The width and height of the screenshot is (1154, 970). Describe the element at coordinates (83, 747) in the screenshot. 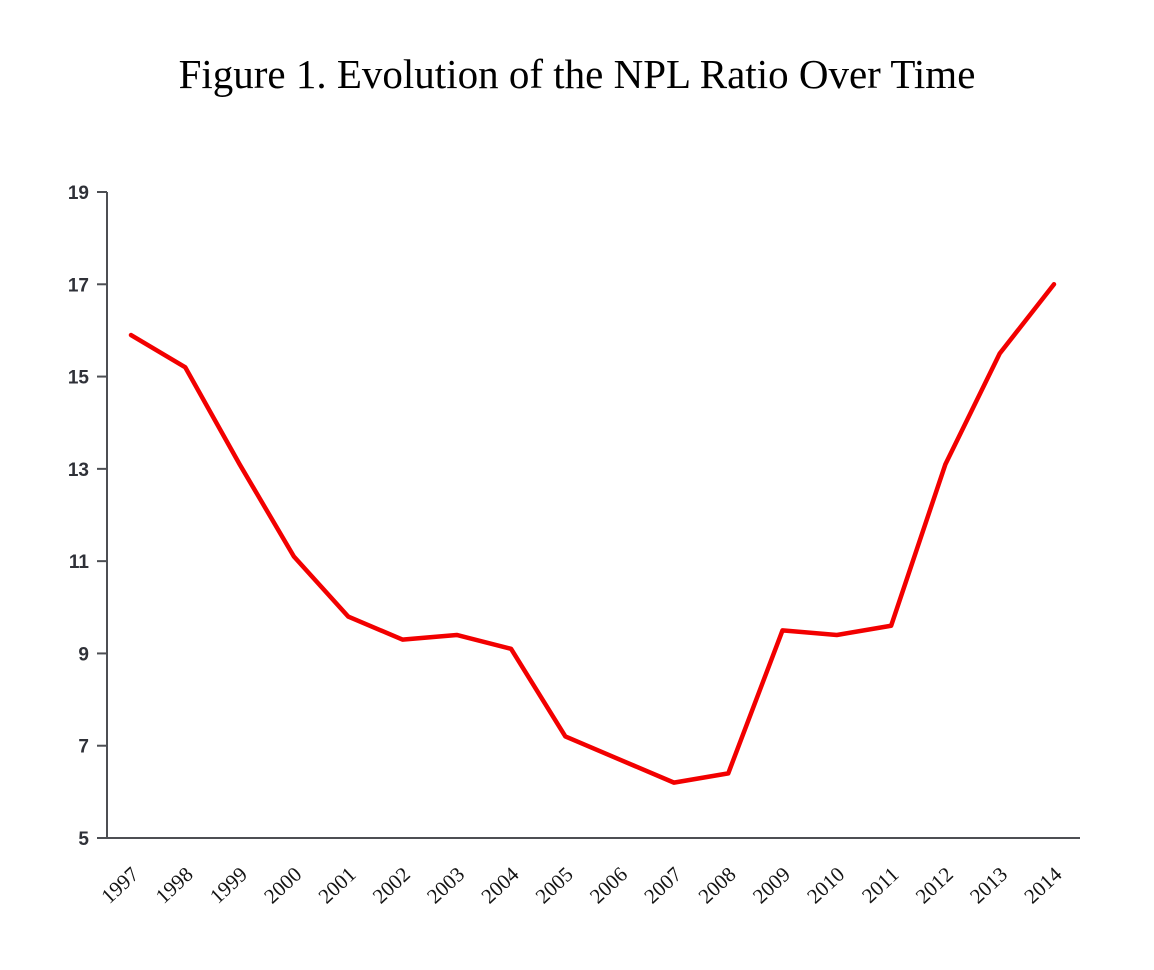

I see `y-tick-label: 7` at that location.